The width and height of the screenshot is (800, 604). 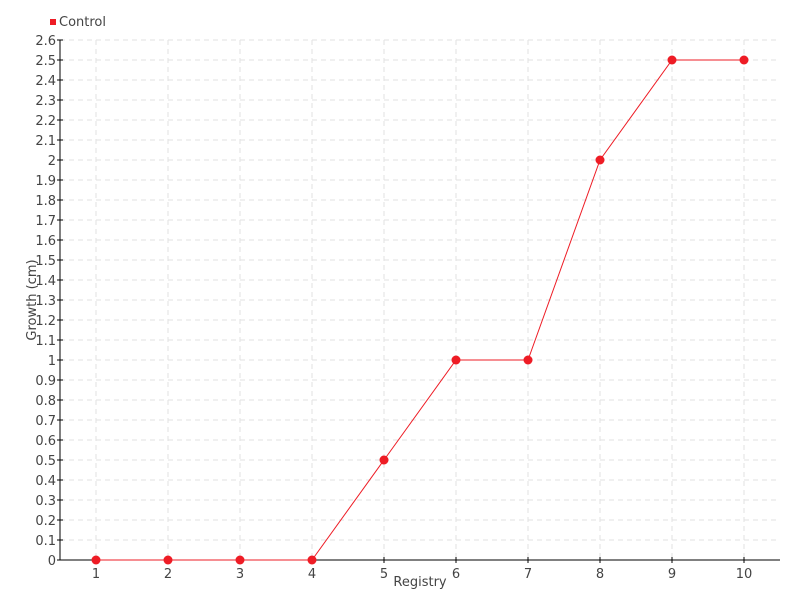 I want to click on y-tick-label: 0.5, so click(x=45, y=461).